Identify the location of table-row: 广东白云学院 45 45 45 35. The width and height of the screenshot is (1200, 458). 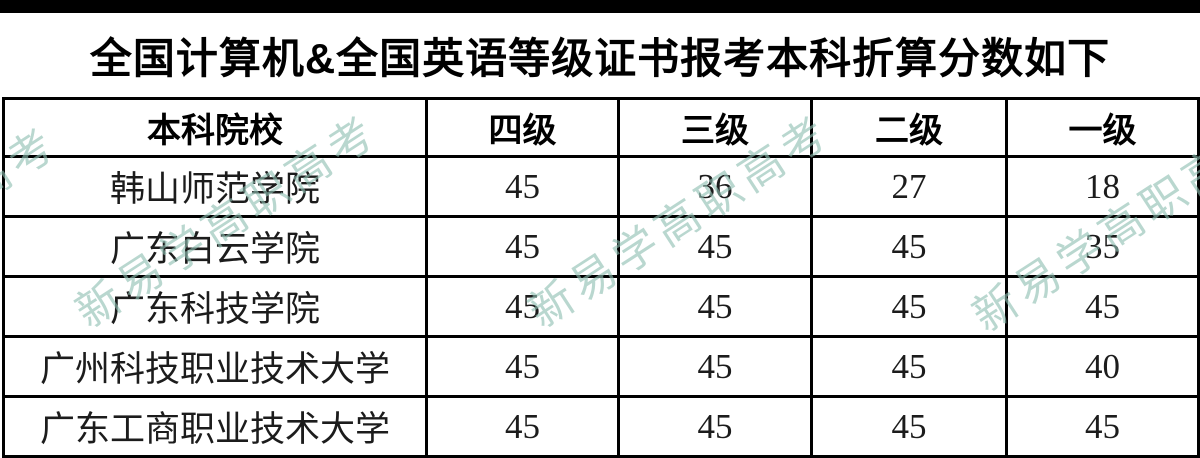
(601, 246).